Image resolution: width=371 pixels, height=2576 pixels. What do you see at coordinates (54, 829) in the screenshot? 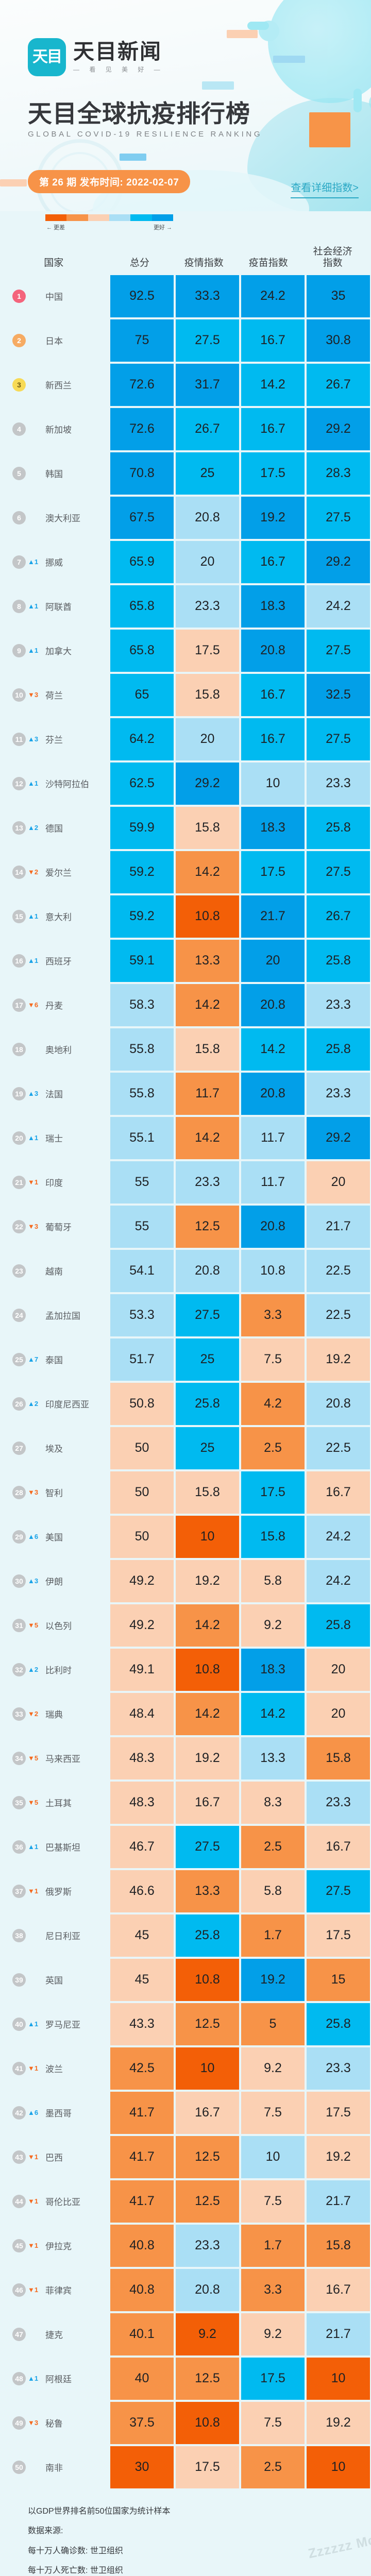
I see `country-name: 德国` at bounding box center [54, 829].